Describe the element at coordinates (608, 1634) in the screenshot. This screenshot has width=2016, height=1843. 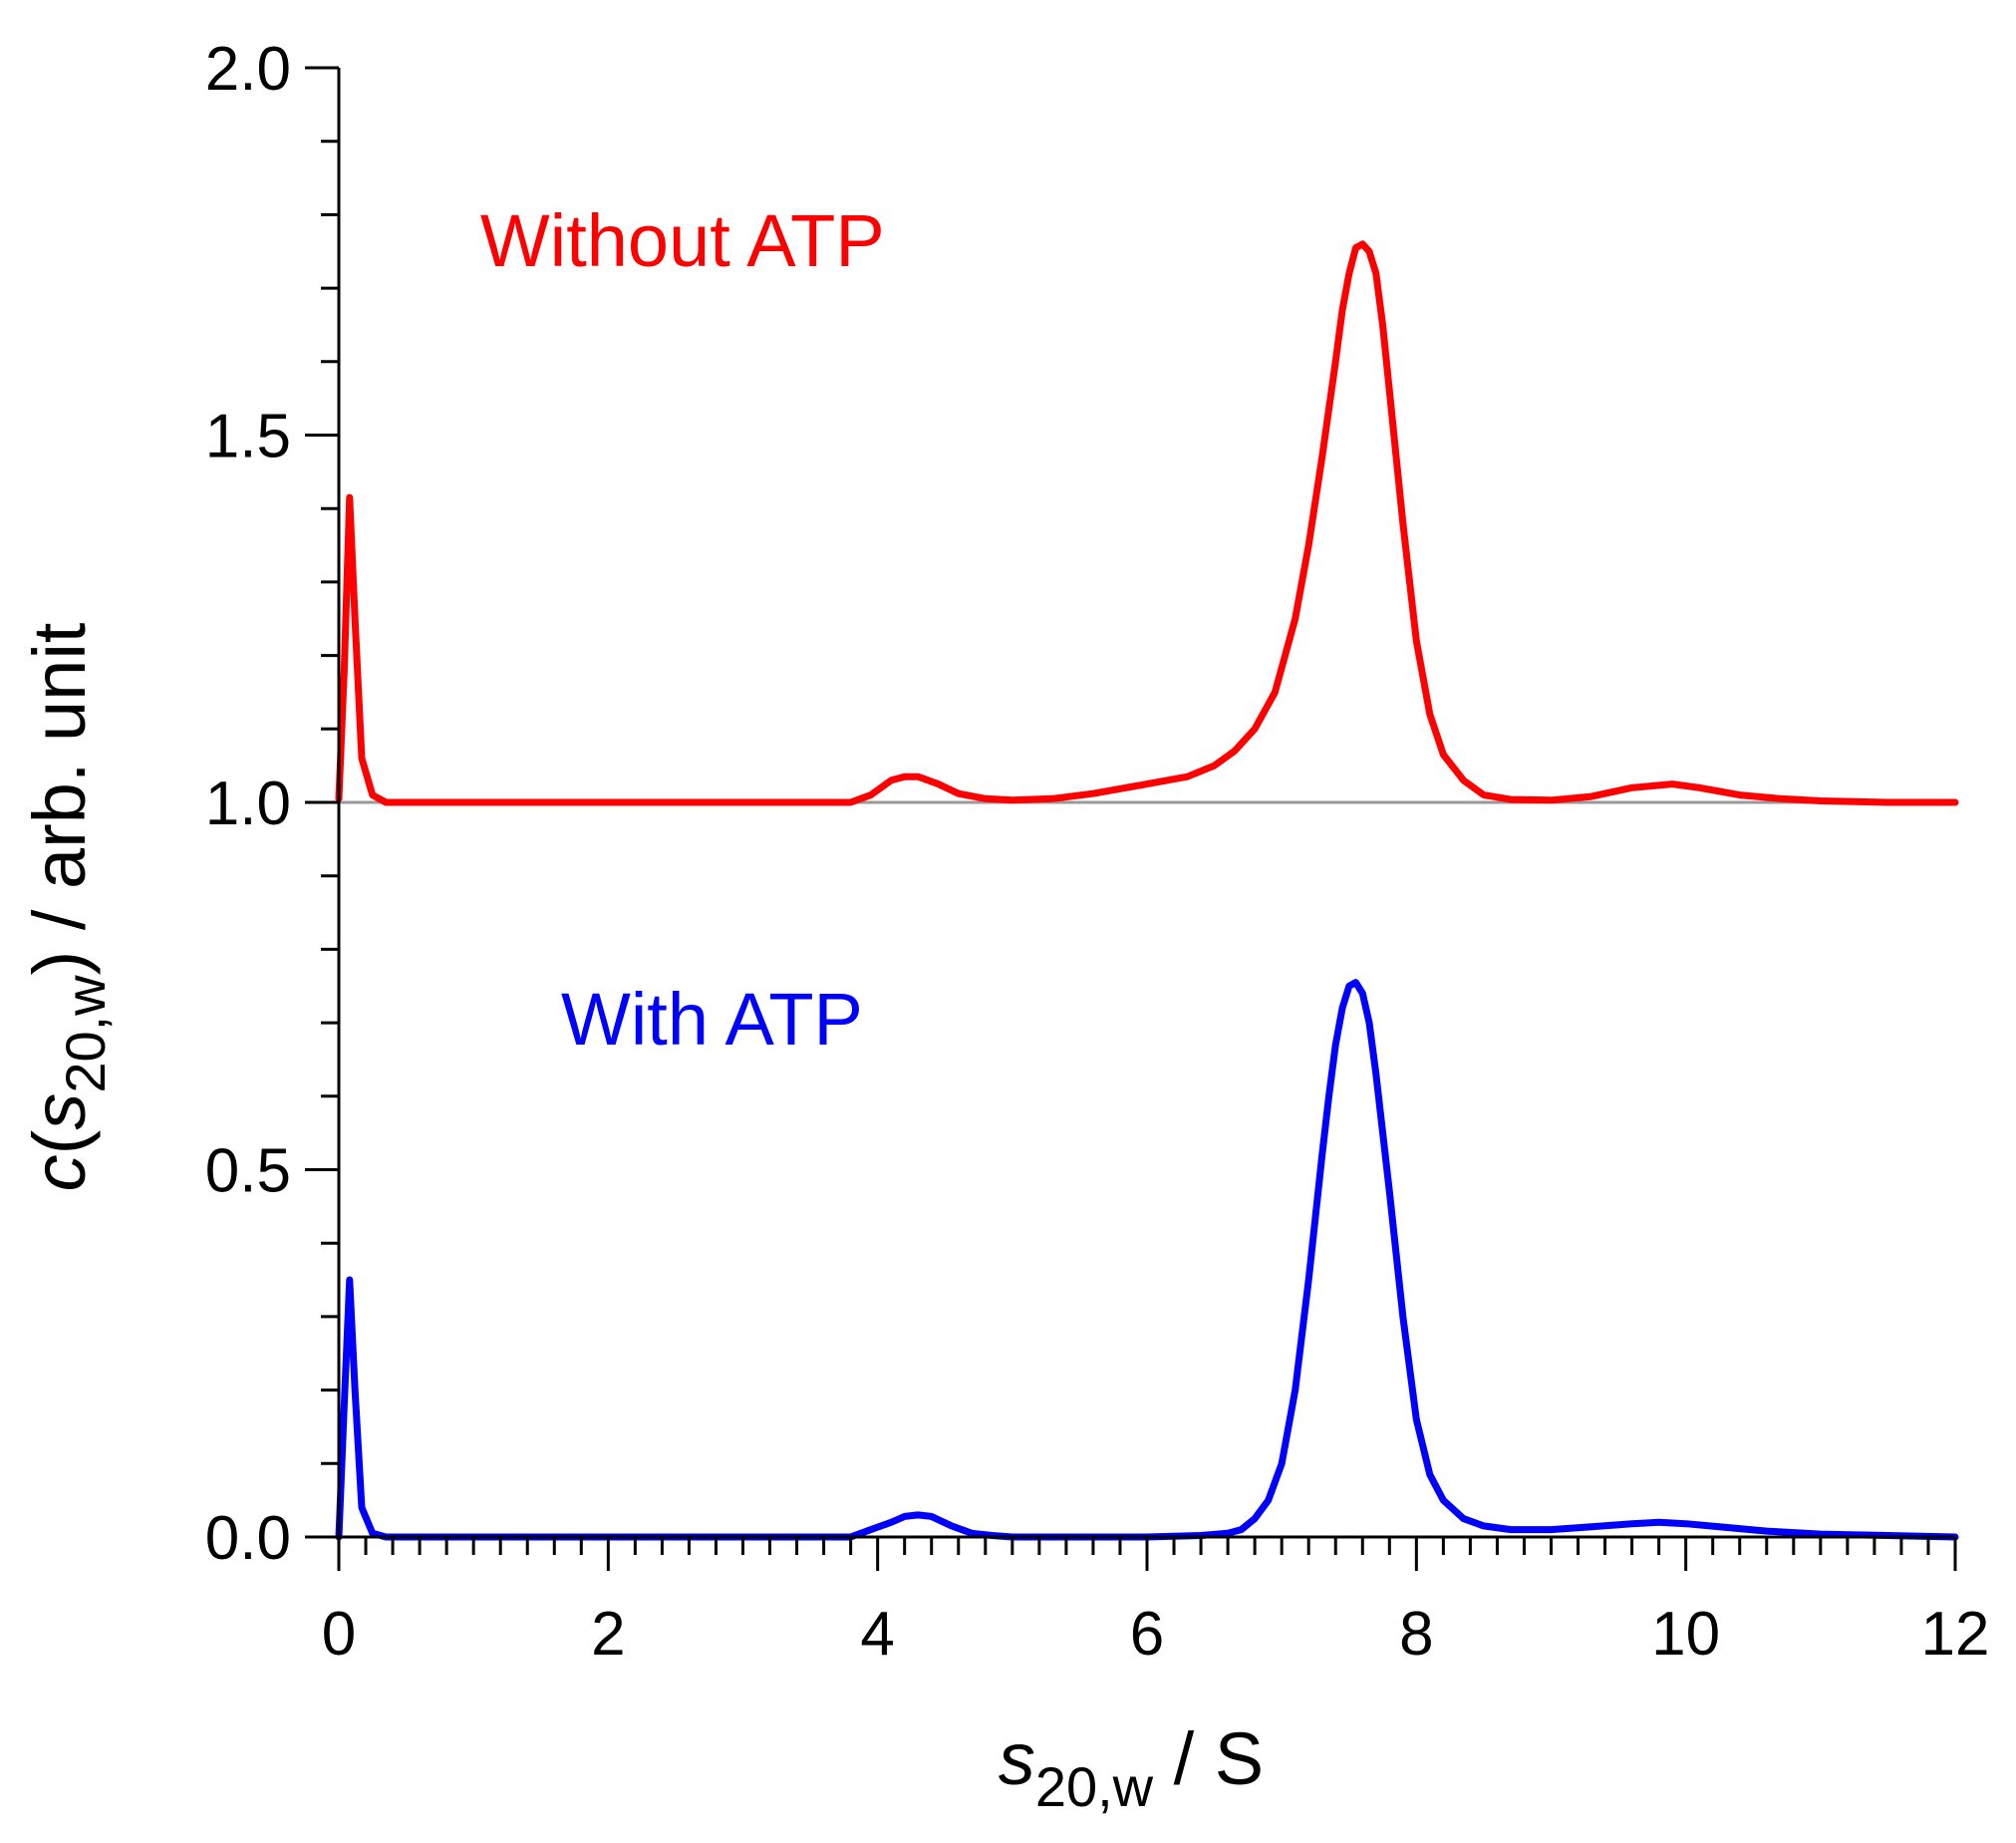
I see `x-tick-label: 2` at that location.